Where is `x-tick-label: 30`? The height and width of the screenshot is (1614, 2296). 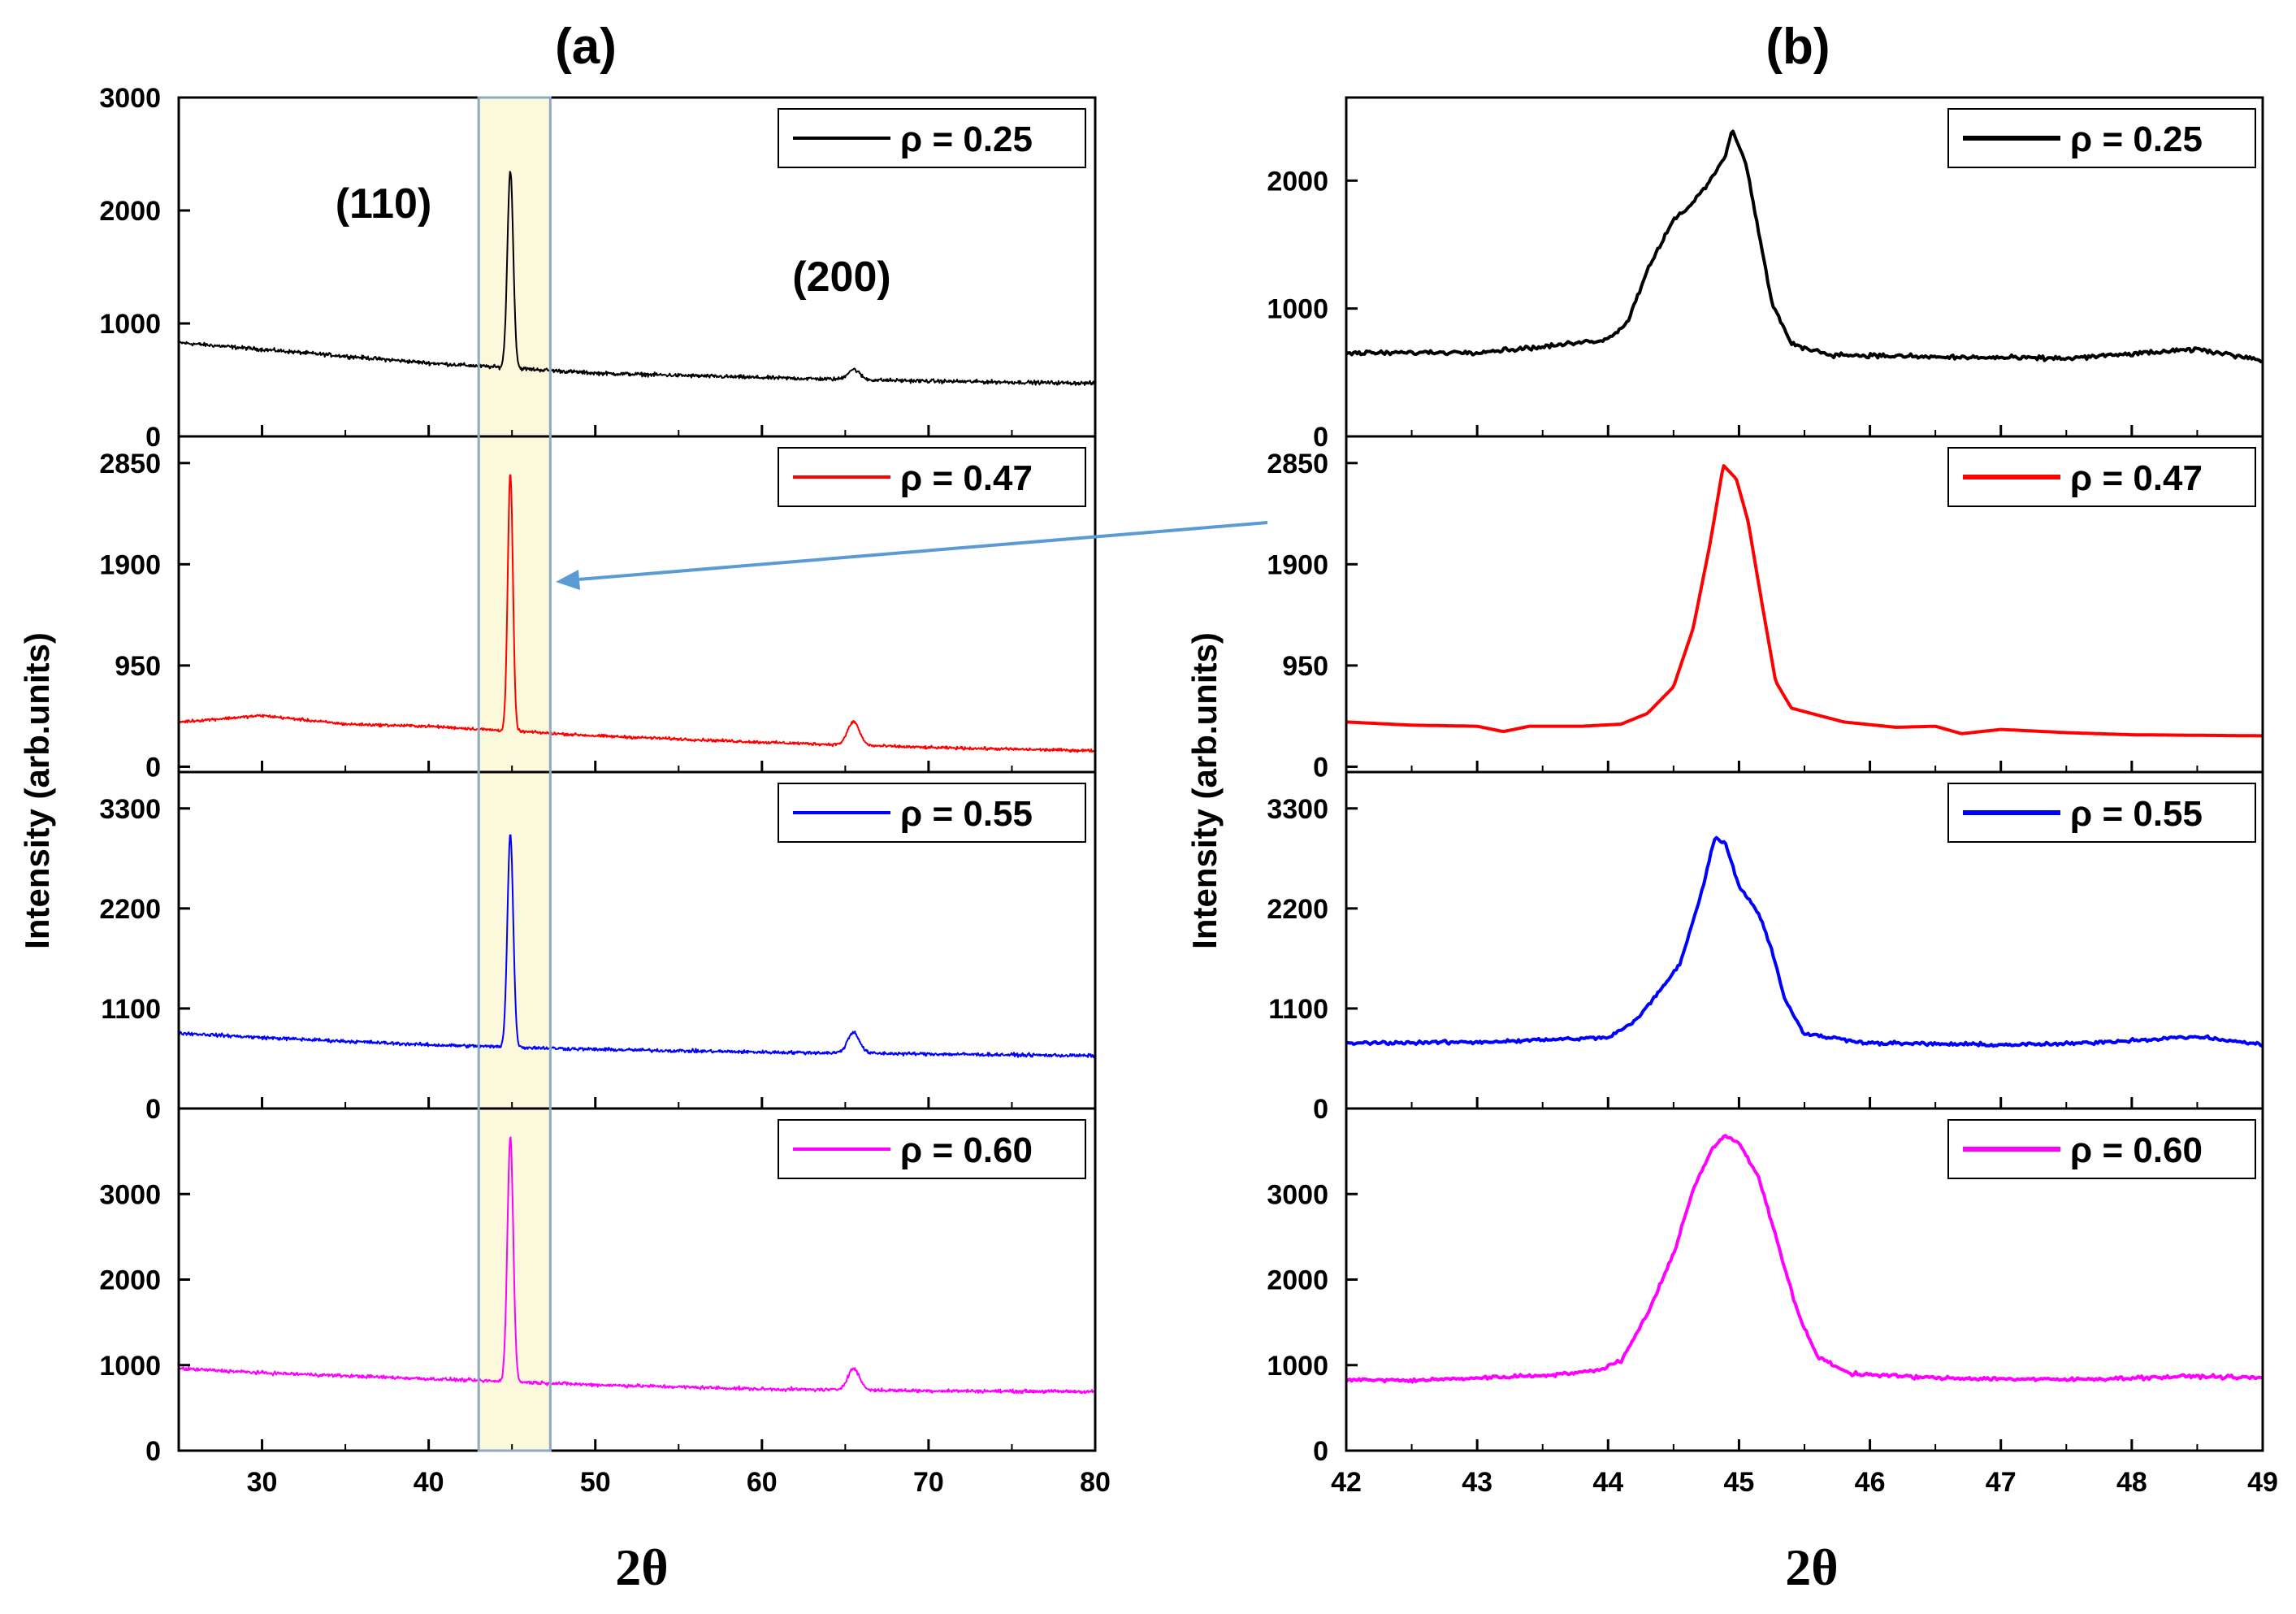
x-tick-label: 30 is located at coordinates (262, 1483).